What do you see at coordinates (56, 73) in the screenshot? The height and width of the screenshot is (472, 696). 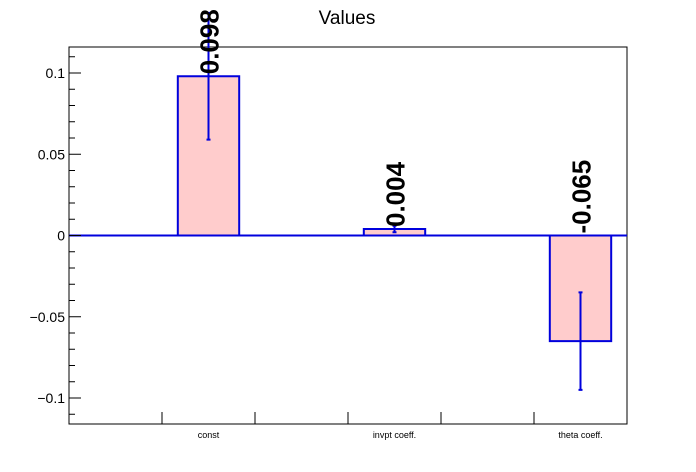 I see `y-tick-label-4: 0.1` at bounding box center [56, 73].